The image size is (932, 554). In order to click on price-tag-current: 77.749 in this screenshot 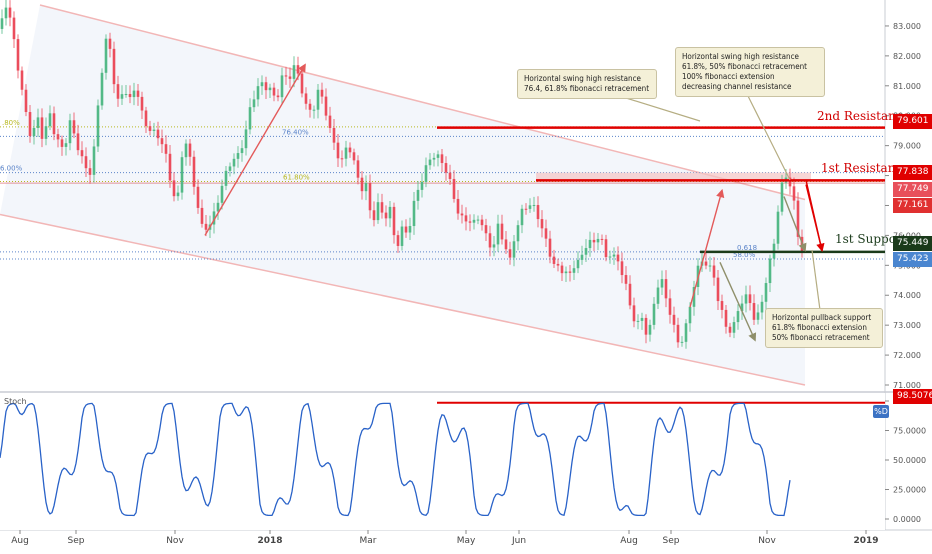, I will do `click(912, 189)`.